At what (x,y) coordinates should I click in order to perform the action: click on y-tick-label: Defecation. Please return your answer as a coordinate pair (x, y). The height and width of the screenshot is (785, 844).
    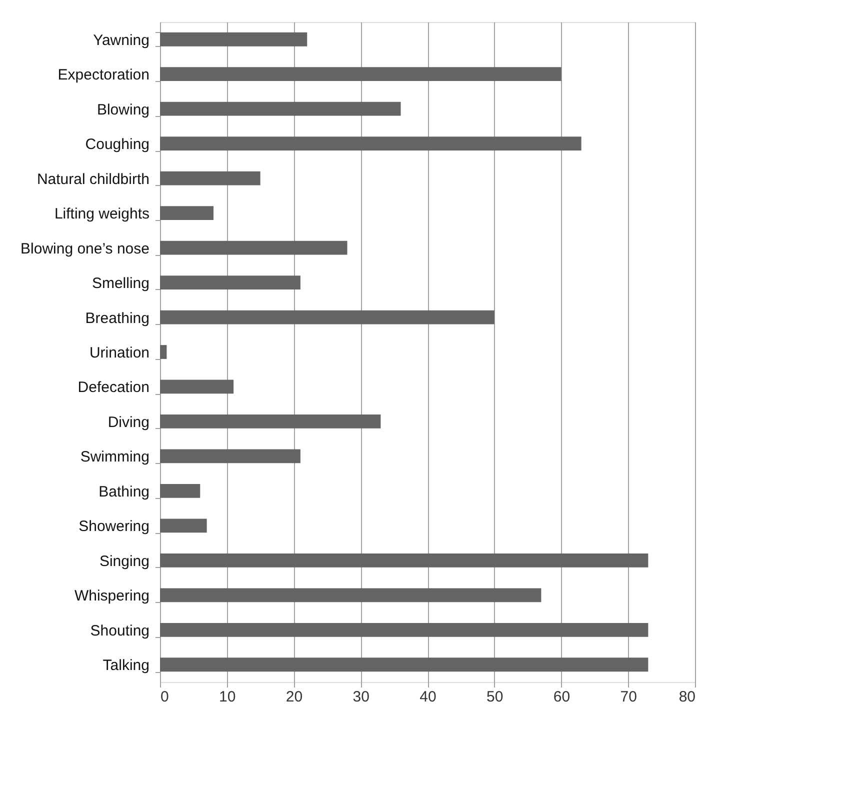
    Looking at the image, I should click on (114, 387).